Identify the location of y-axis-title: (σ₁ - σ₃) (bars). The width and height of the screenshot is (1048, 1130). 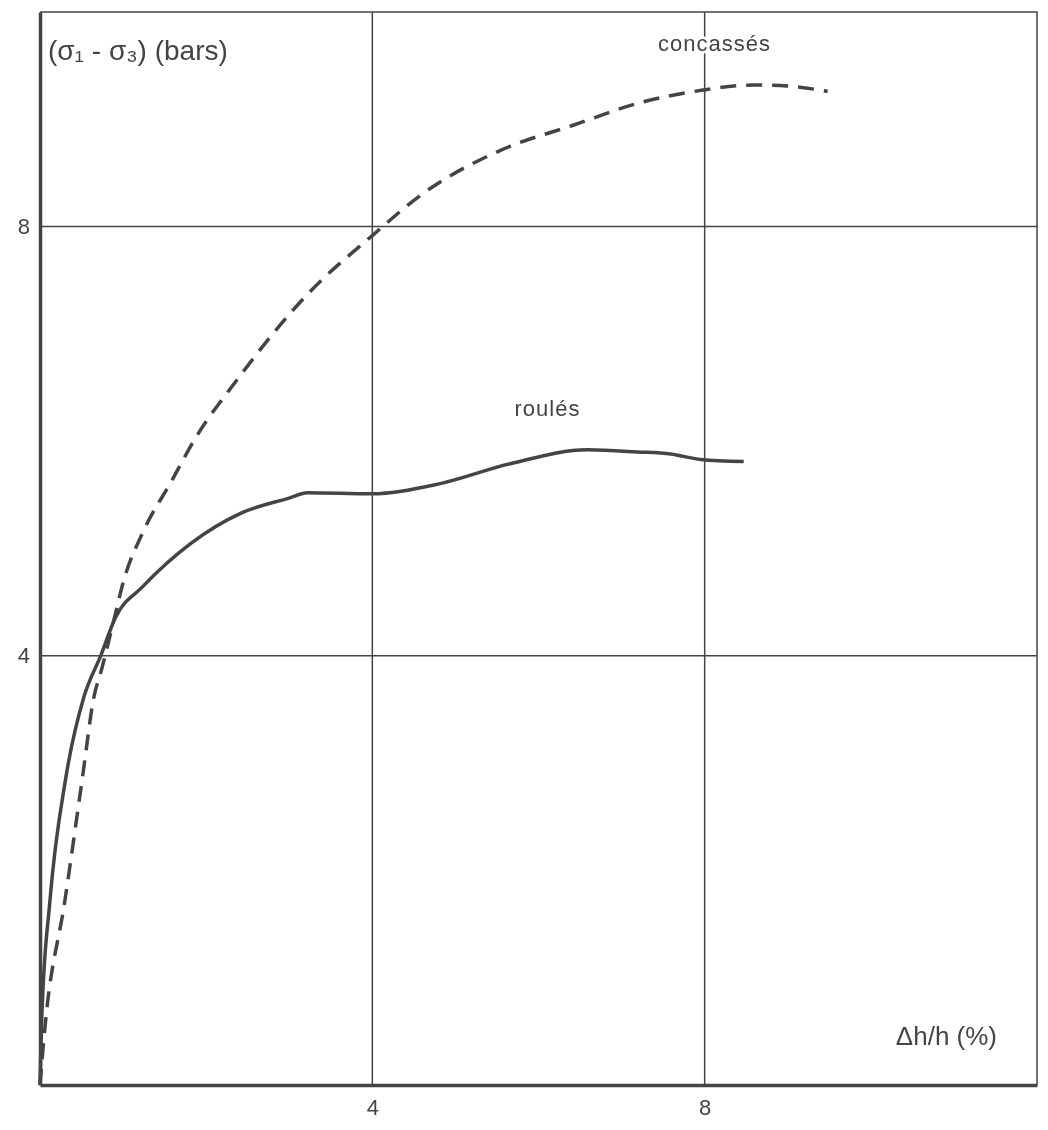
(138, 50).